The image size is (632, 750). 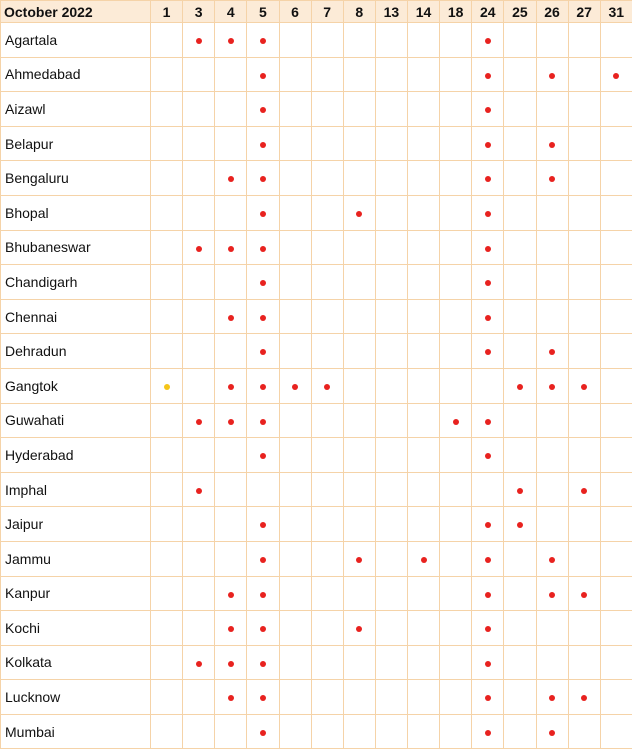 I want to click on day-header: 3, so click(x=199, y=11).